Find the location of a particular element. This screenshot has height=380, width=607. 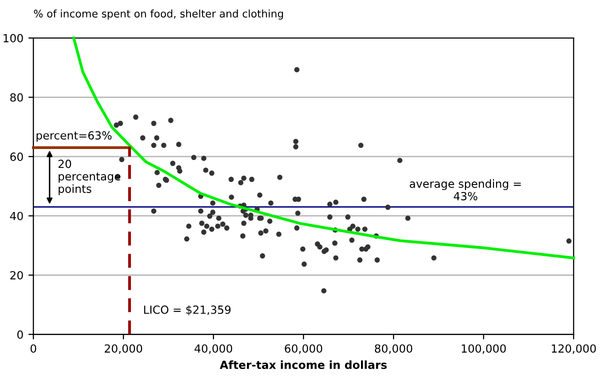

x-tick-label: 40,000 is located at coordinates (213, 349).